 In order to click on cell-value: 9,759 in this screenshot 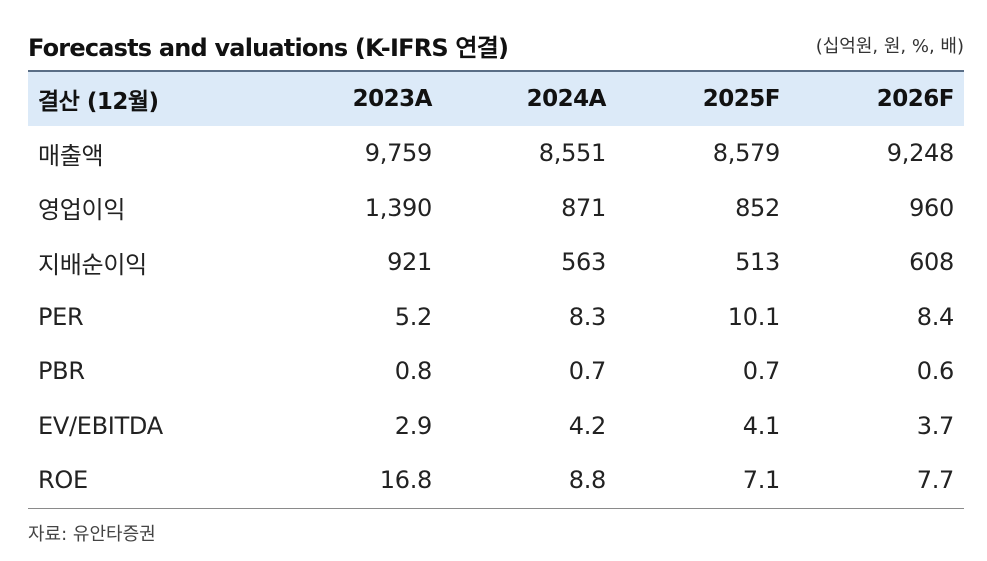, I will do `click(398, 153)`.